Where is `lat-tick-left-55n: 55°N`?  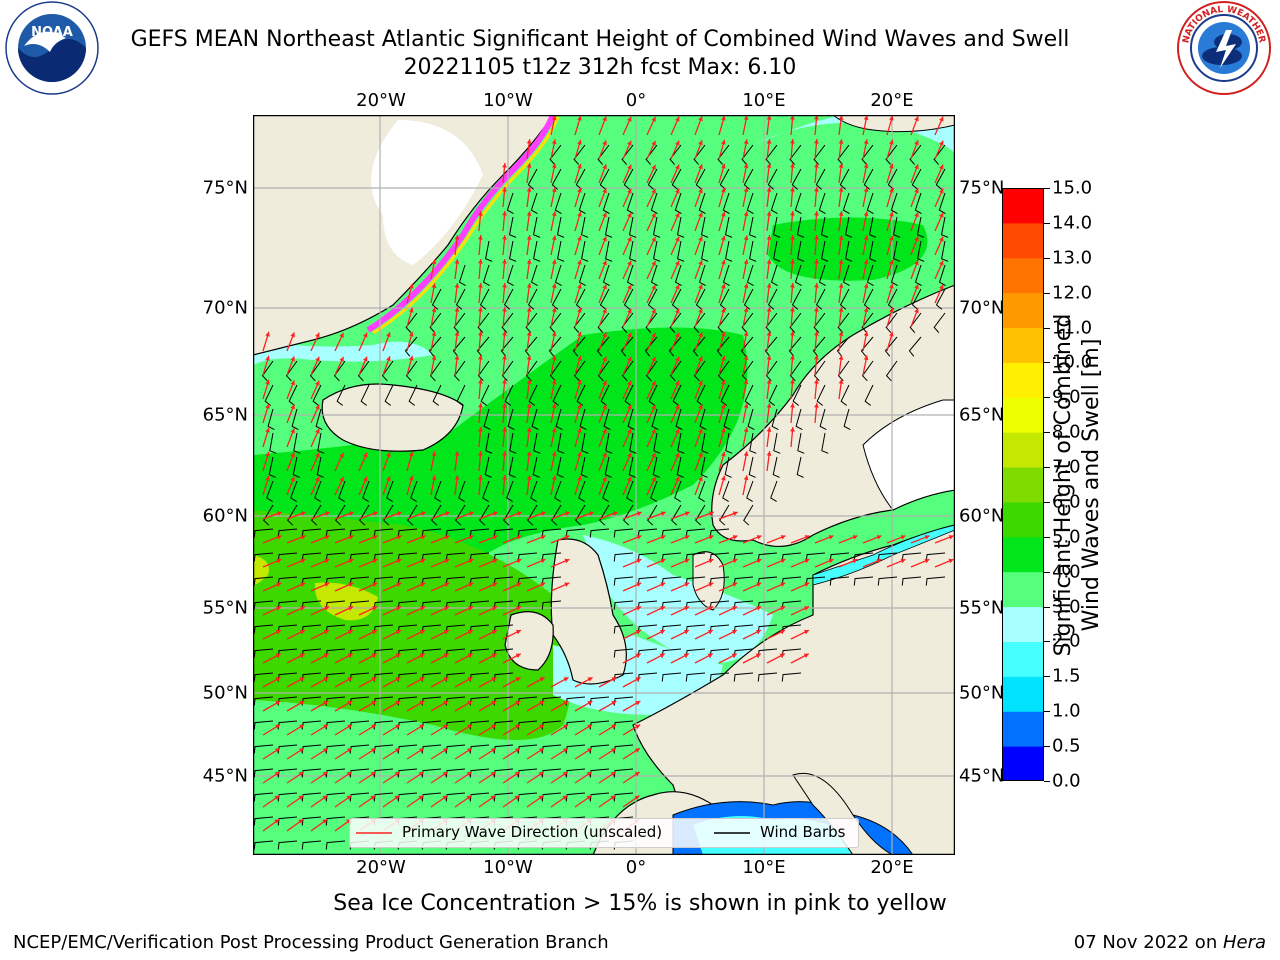
lat-tick-left-55n: 55°N is located at coordinates (225, 608).